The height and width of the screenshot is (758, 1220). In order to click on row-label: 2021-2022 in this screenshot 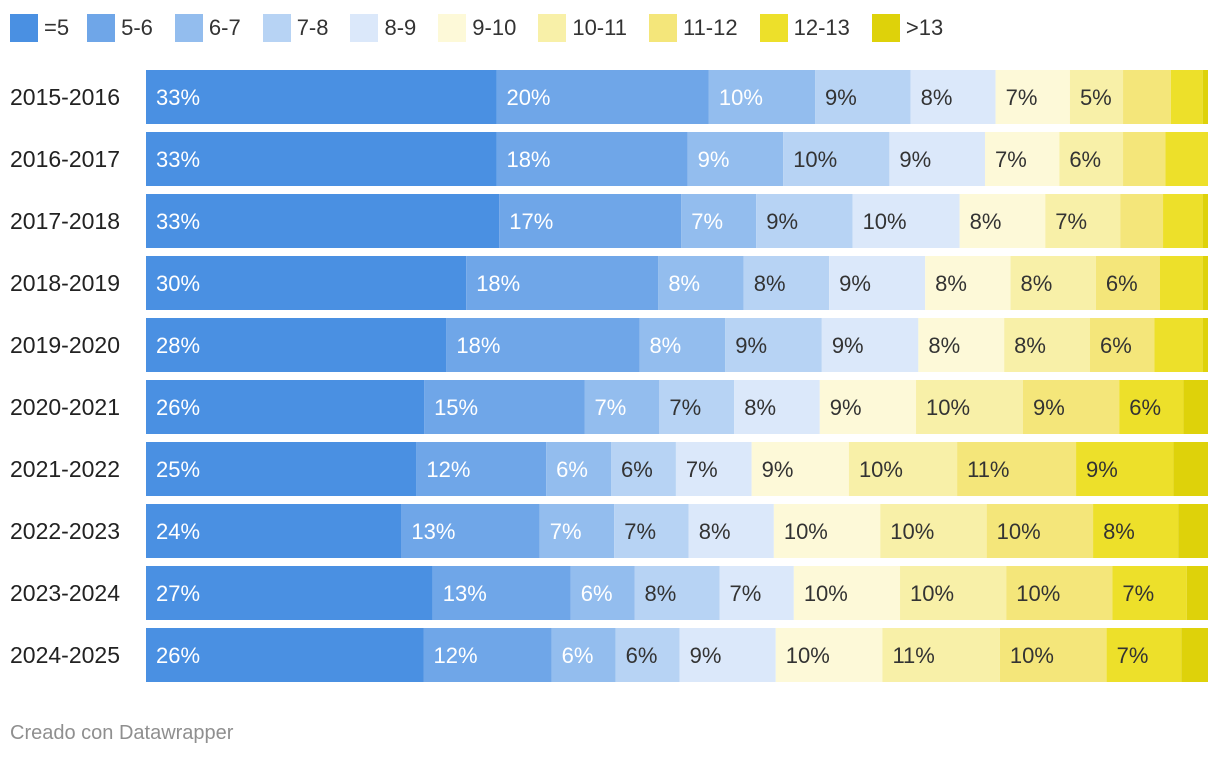, I will do `click(65, 469)`.